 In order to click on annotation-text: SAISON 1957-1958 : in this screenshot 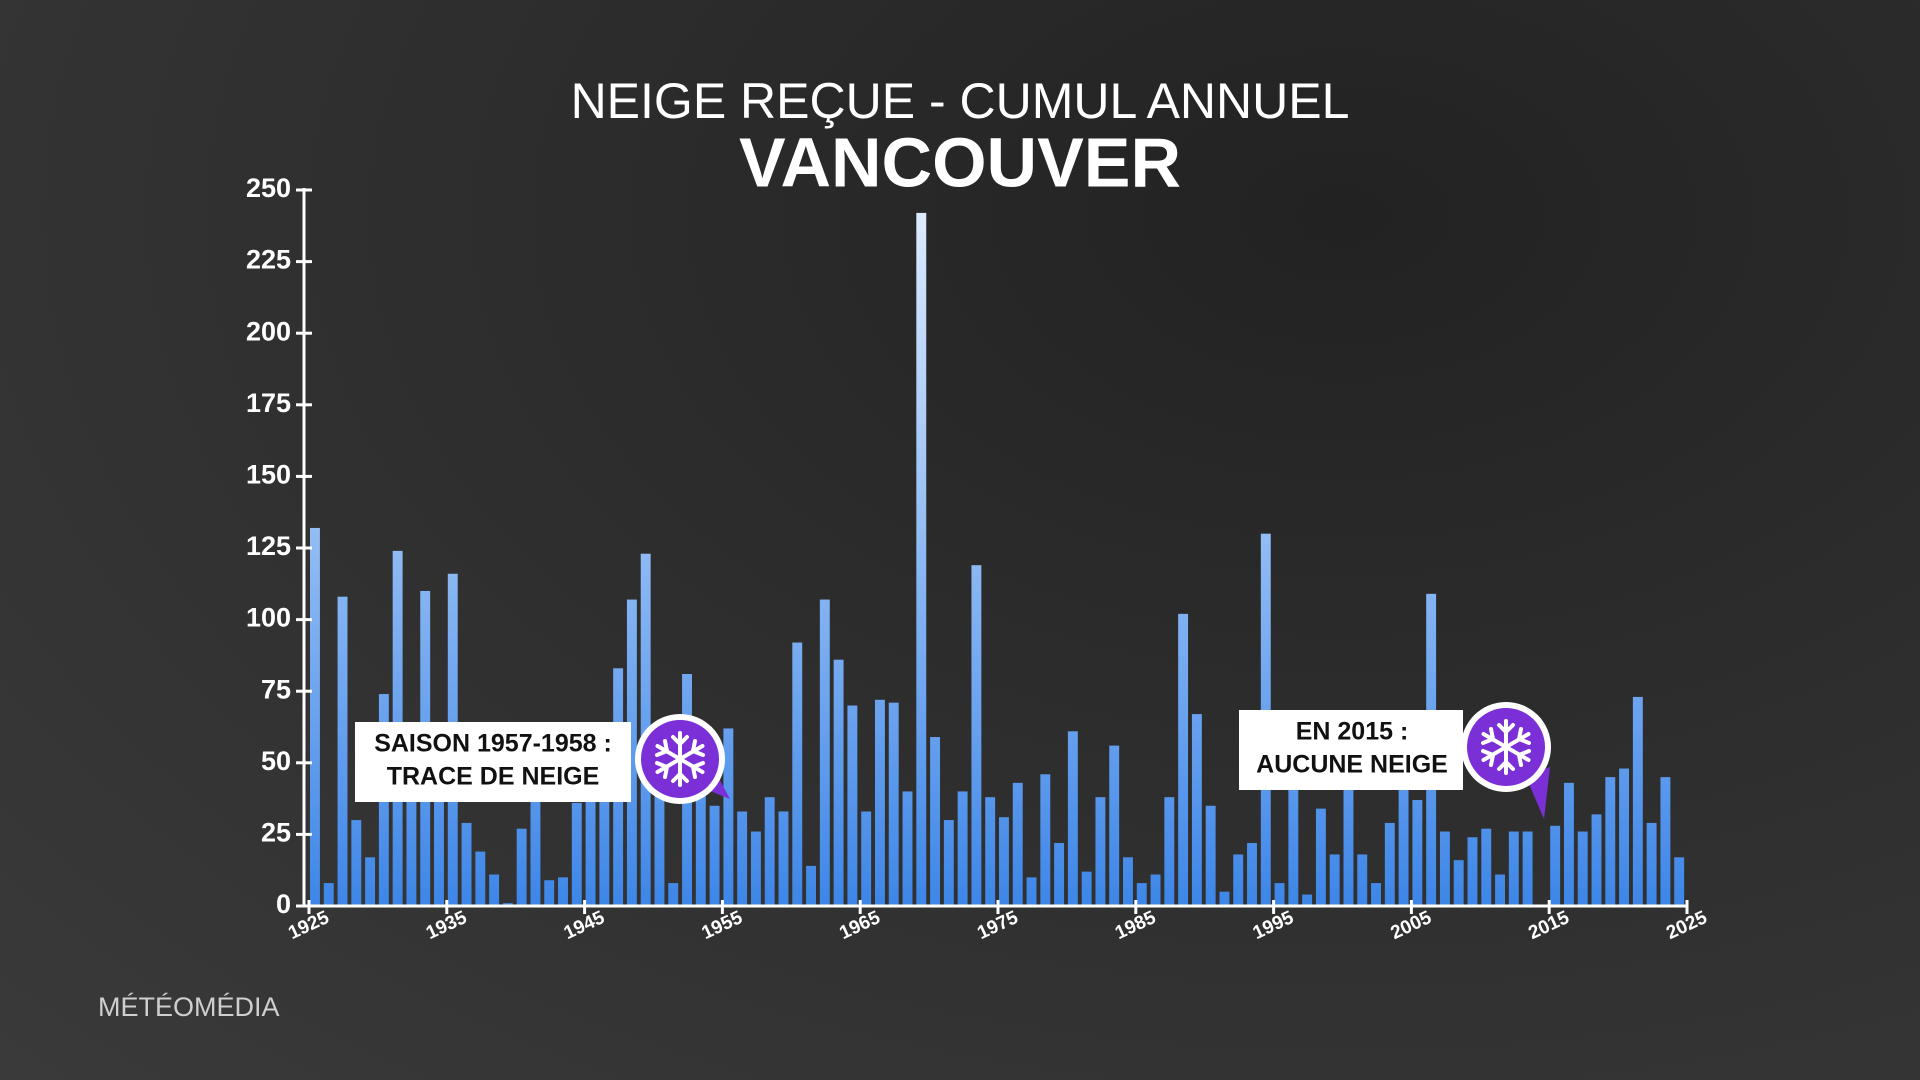, I will do `click(493, 744)`.